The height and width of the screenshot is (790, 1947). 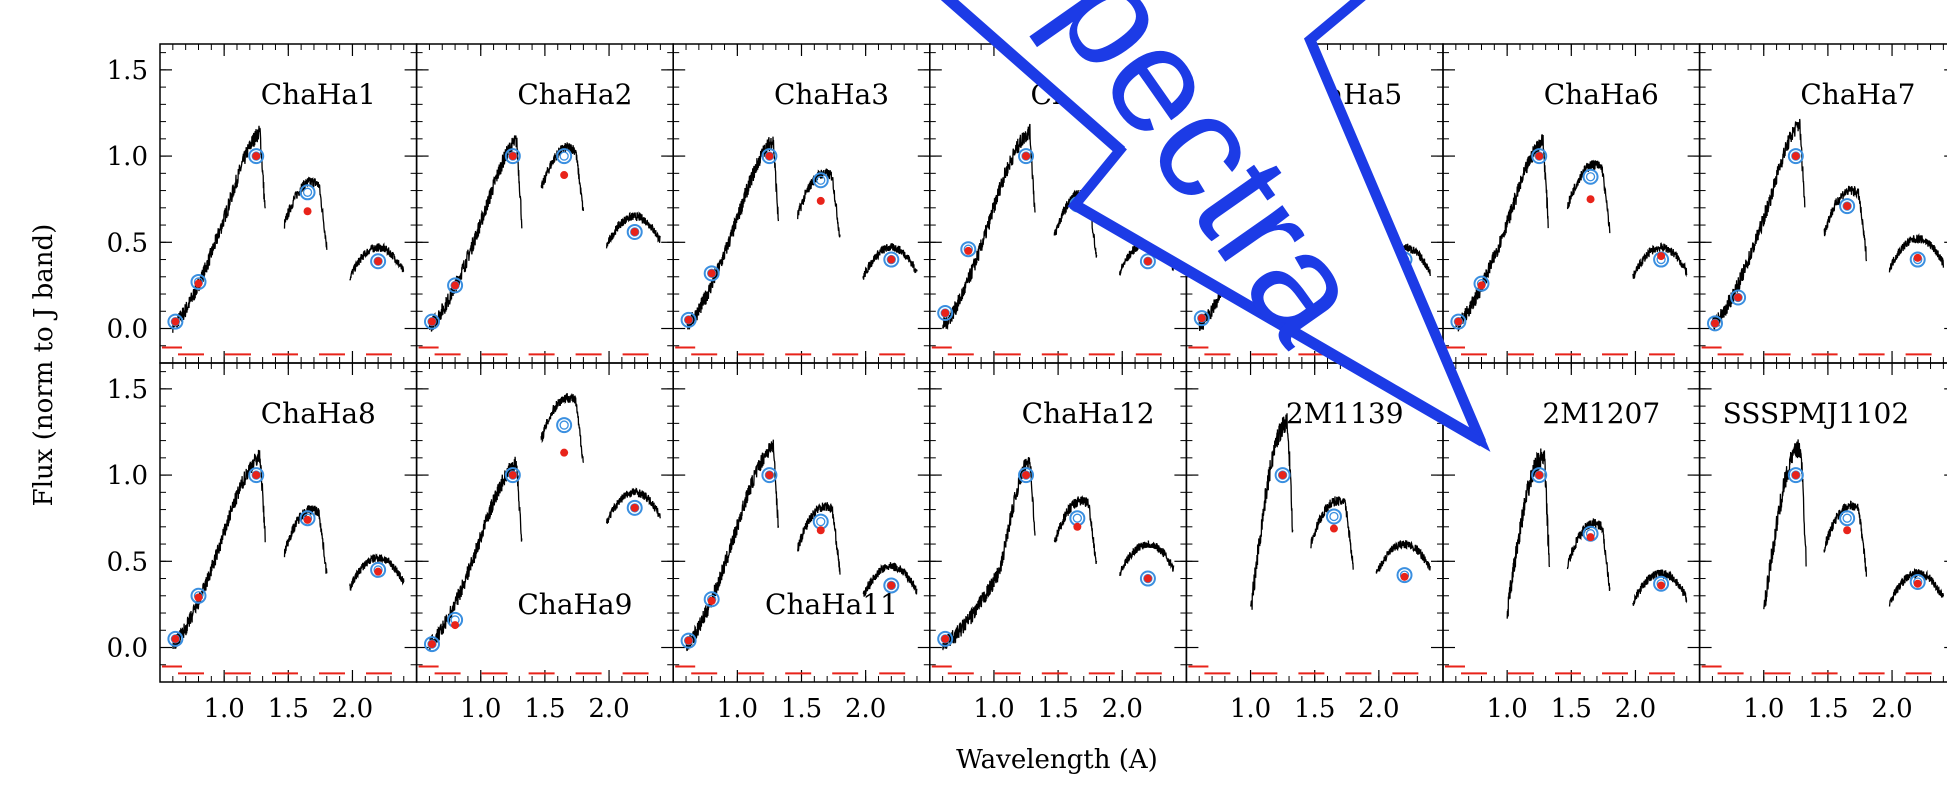 What do you see at coordinates (1816, 413) in the screenshot?
I see `panel-name: SSSPMJ1102` at bounding box center [1816, 413].